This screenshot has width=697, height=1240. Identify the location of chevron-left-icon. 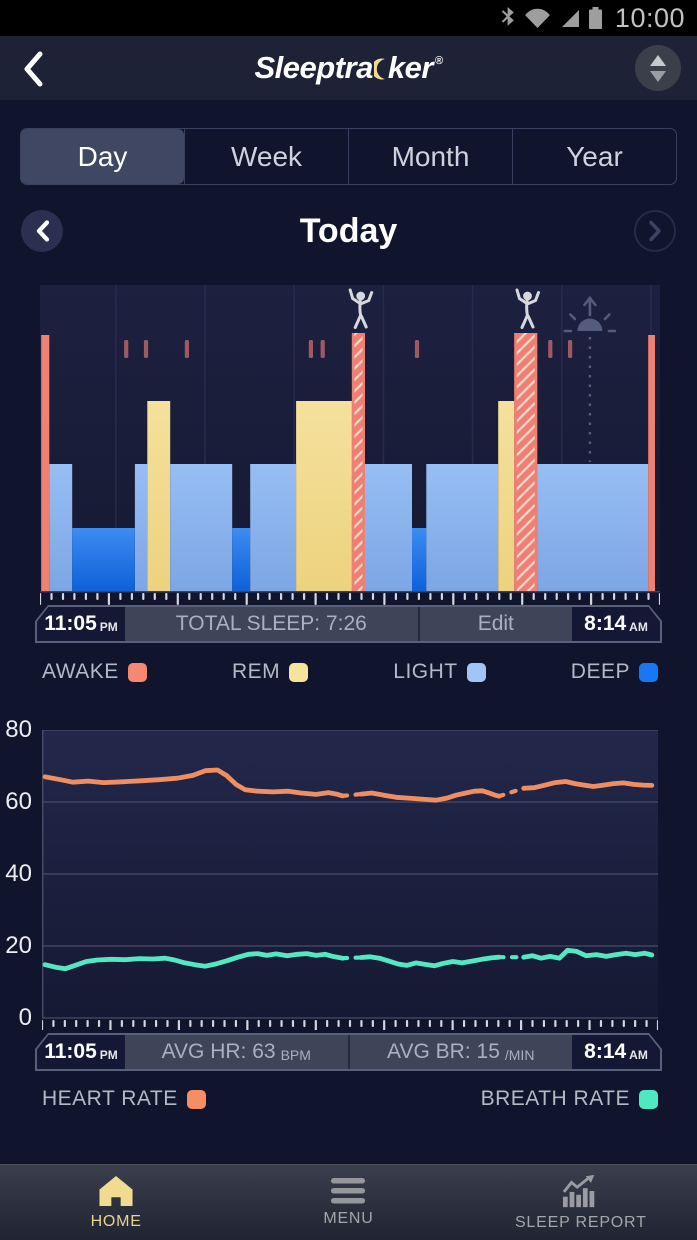
(42, 231).